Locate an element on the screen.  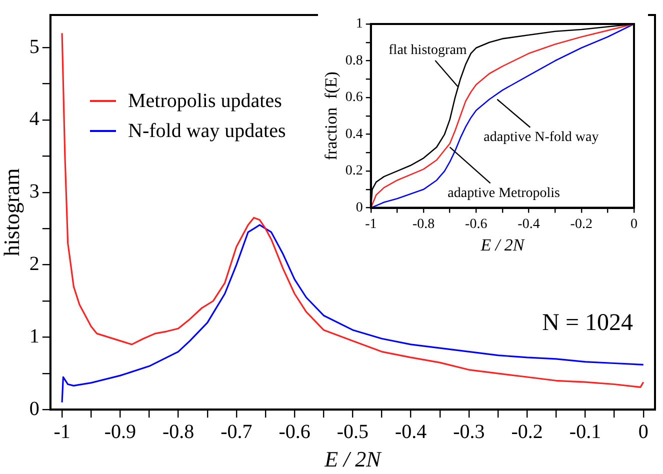
y-tick-label: 0.4 is located at coordinates (354, 134).